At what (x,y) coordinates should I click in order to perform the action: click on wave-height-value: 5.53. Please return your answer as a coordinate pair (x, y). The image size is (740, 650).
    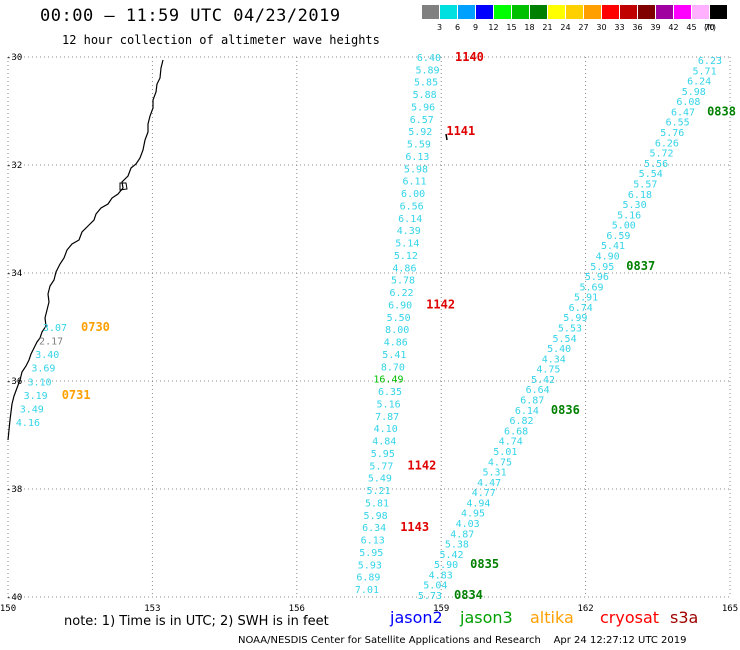
    Looking at the image, I should click on (570, 329).